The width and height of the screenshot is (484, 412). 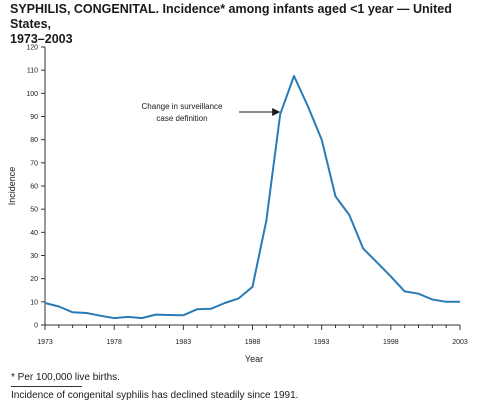 What do you see at coordinates (32, 48) in the screenshot?
I see `y-tick-label: 120` at bounding box center [32, 48].